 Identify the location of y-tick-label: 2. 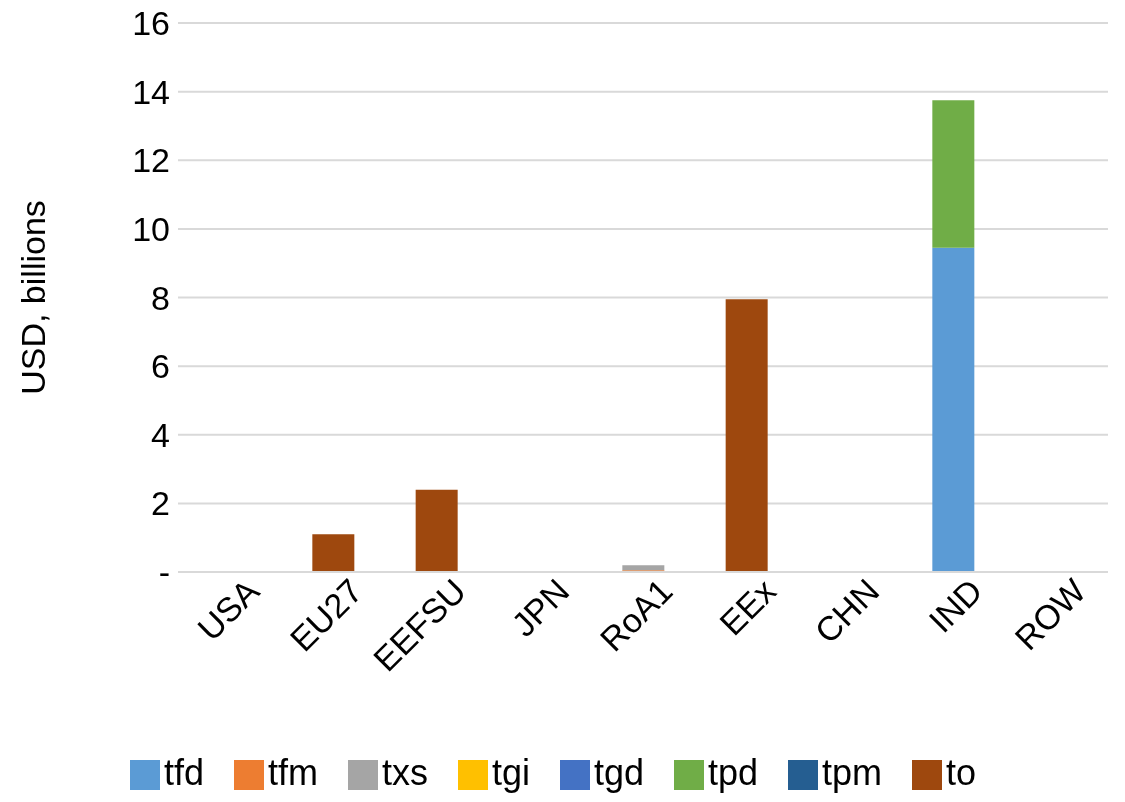
(160, 503).